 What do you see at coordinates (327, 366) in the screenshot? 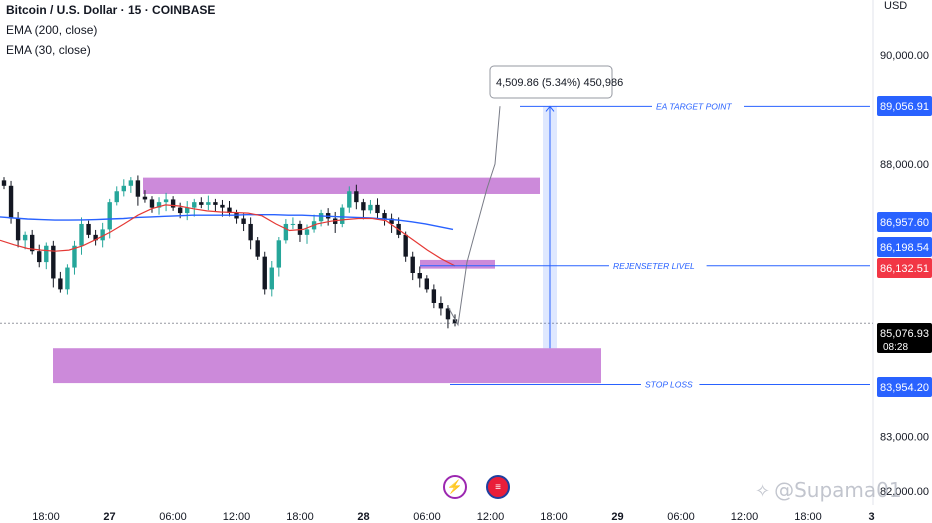
I see `demand-zone` at bounding box center [327, 366].